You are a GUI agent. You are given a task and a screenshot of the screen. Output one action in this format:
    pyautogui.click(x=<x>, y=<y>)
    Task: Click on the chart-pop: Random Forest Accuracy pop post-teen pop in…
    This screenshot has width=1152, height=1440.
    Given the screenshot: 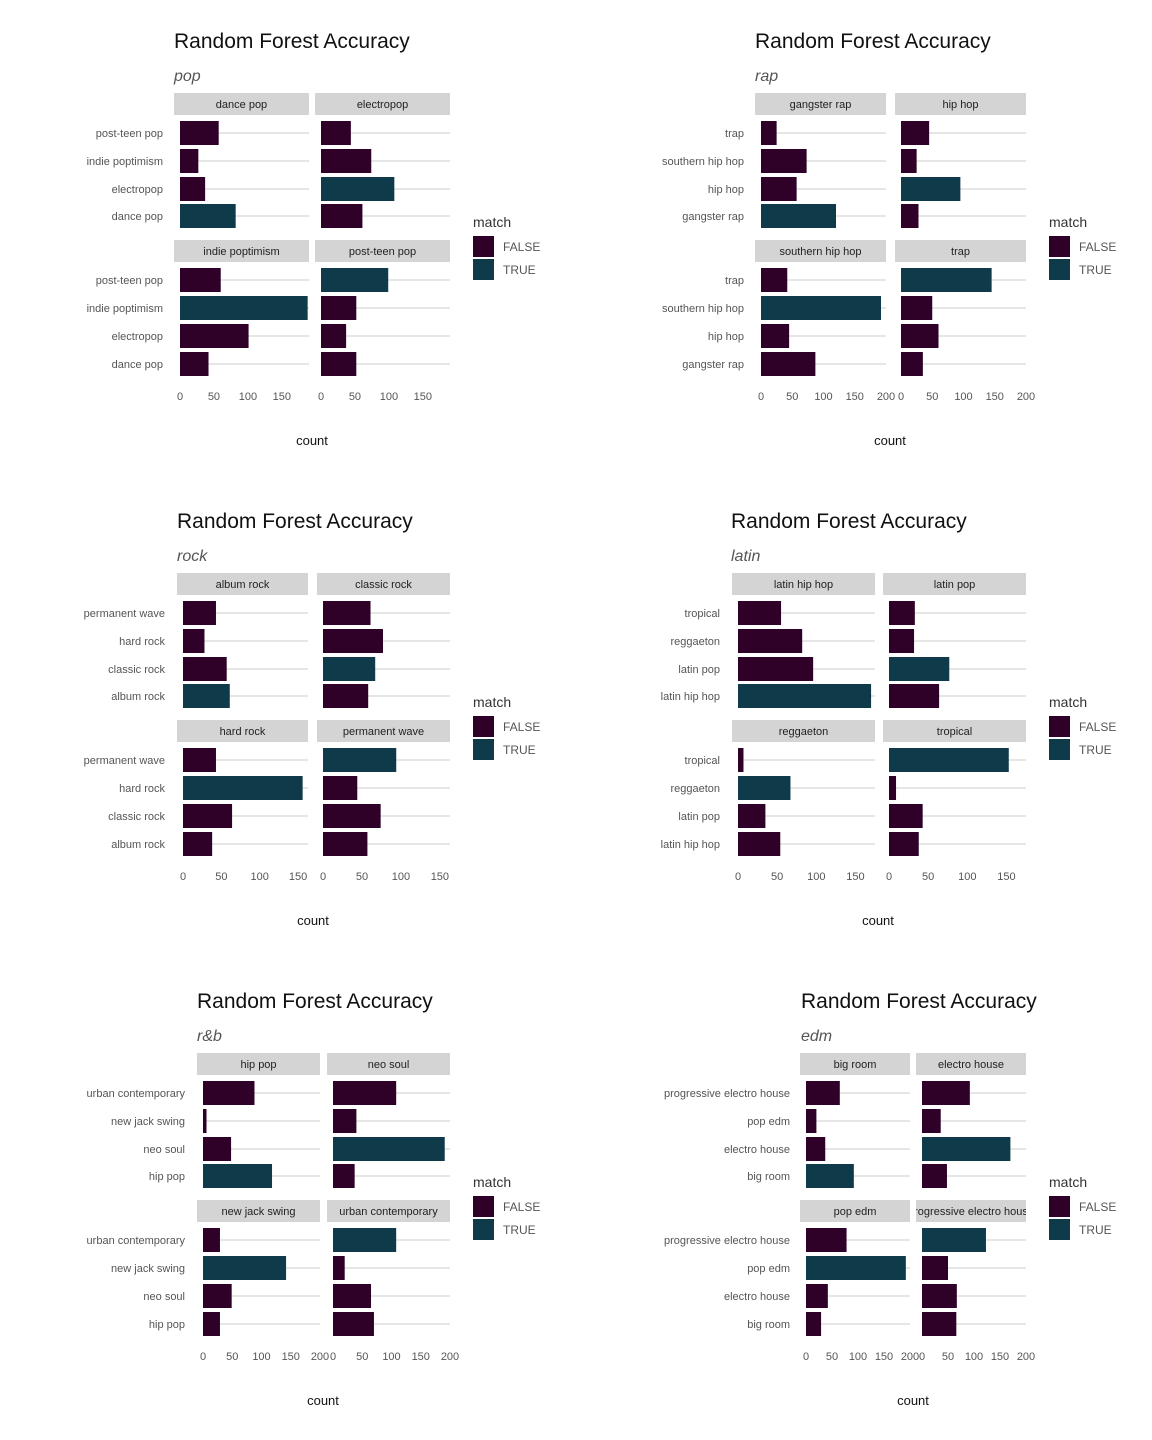 What is the action you would take?
    pyautogui.click(x=314, y=239)
    